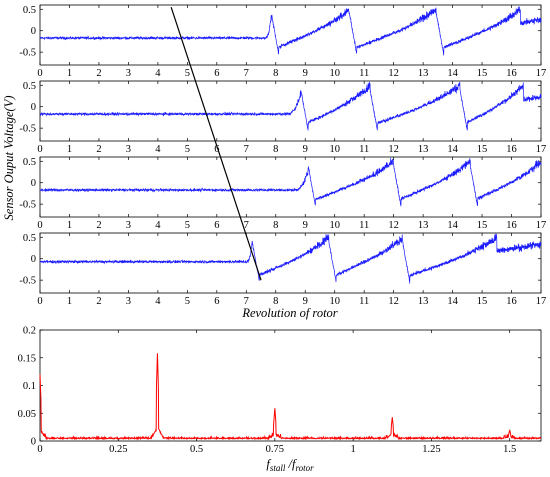  Describe the element at coordinates (364, 73) in the screenshot. I see `sensor-1-xtick-label: 11` at that location.